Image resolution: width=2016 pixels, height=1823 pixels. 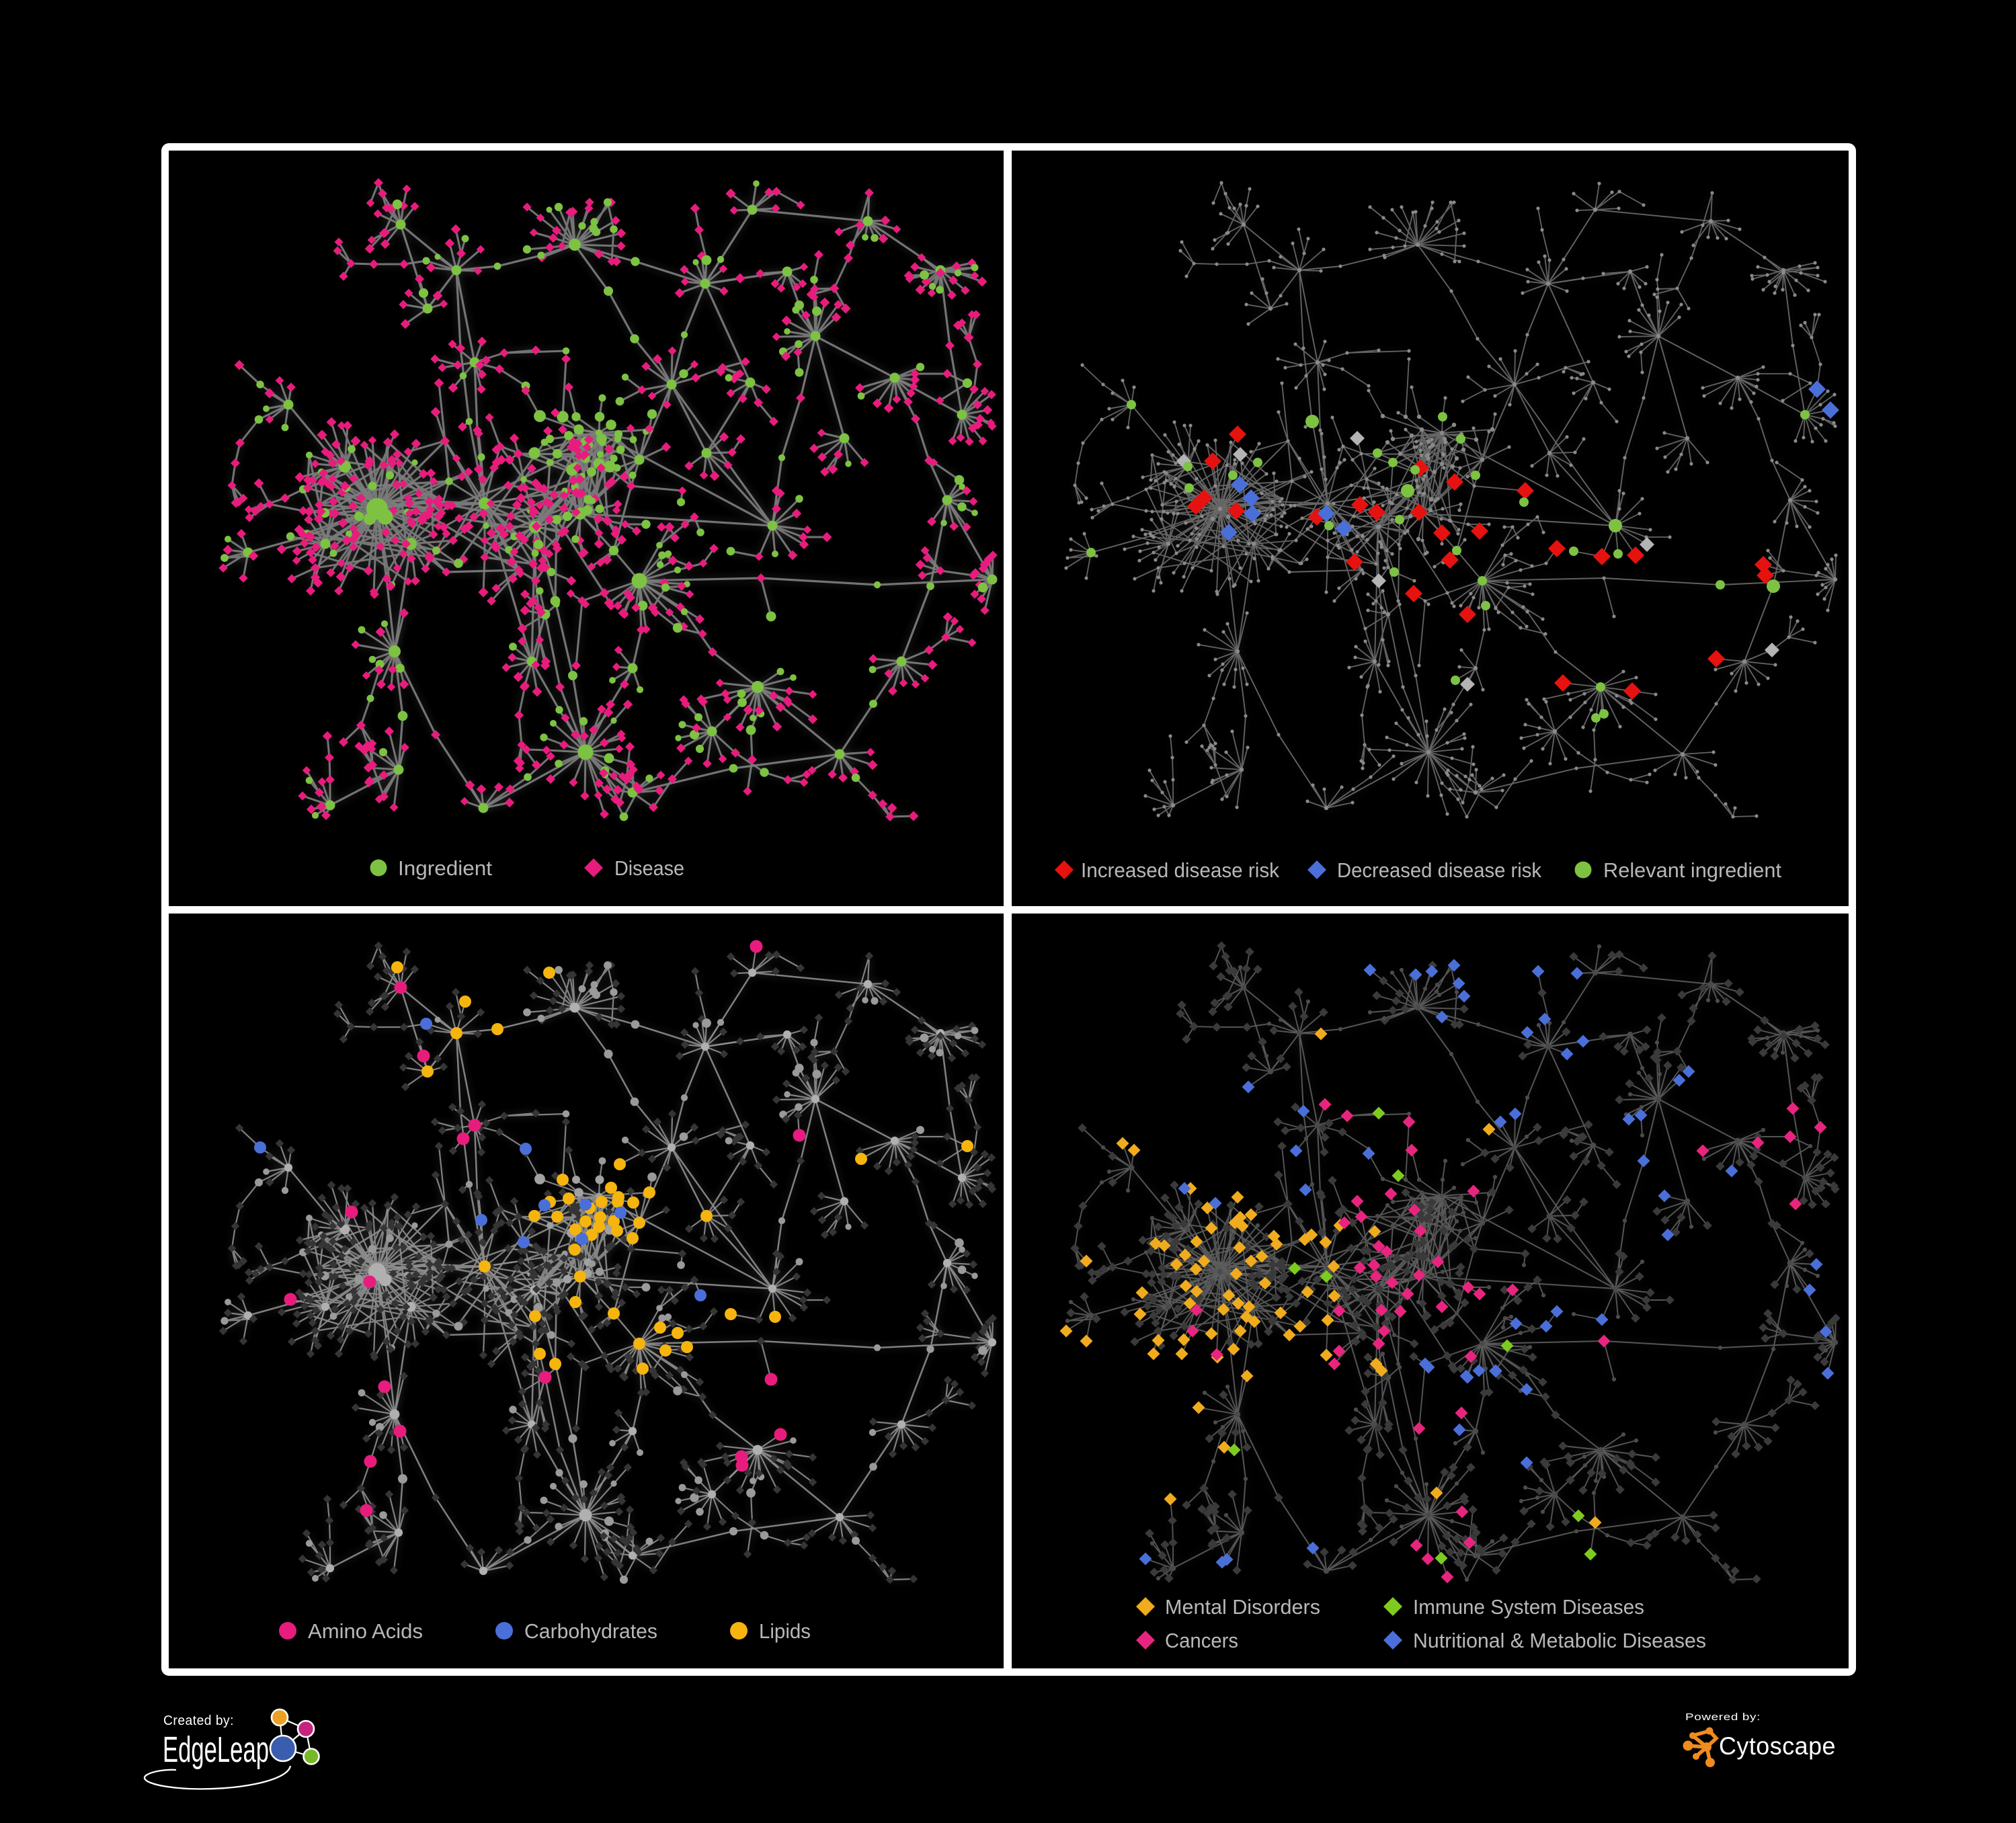 What do you see at coordinates (590, 1631) in the screenshot?
I see `svg-text: Carbohydrates` at bounding box center [590, 1631].